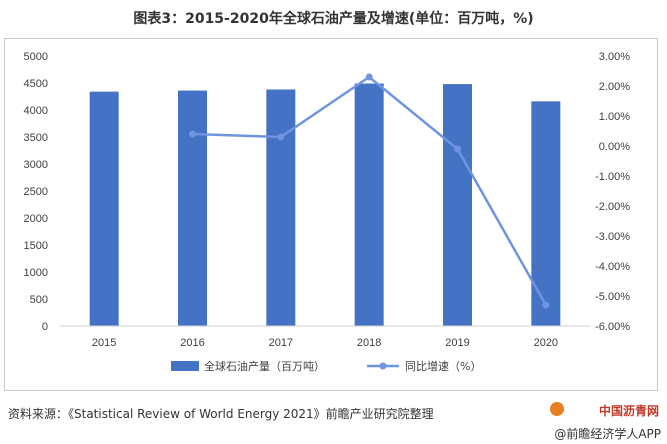 The width and height of the screenshot is (667, 444). What do you see at coordinates (612, 207) in the screenshot?
I see `y-right-tick-label: -2.00%` at bounding box center [612, 207].